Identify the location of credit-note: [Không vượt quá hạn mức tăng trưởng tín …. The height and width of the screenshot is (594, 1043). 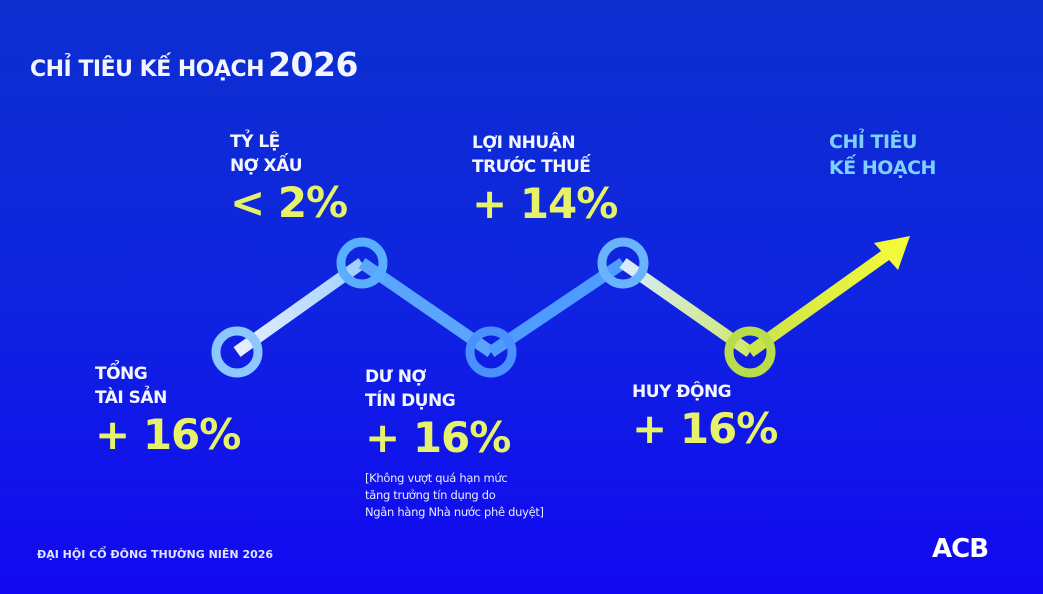
(454, 495).